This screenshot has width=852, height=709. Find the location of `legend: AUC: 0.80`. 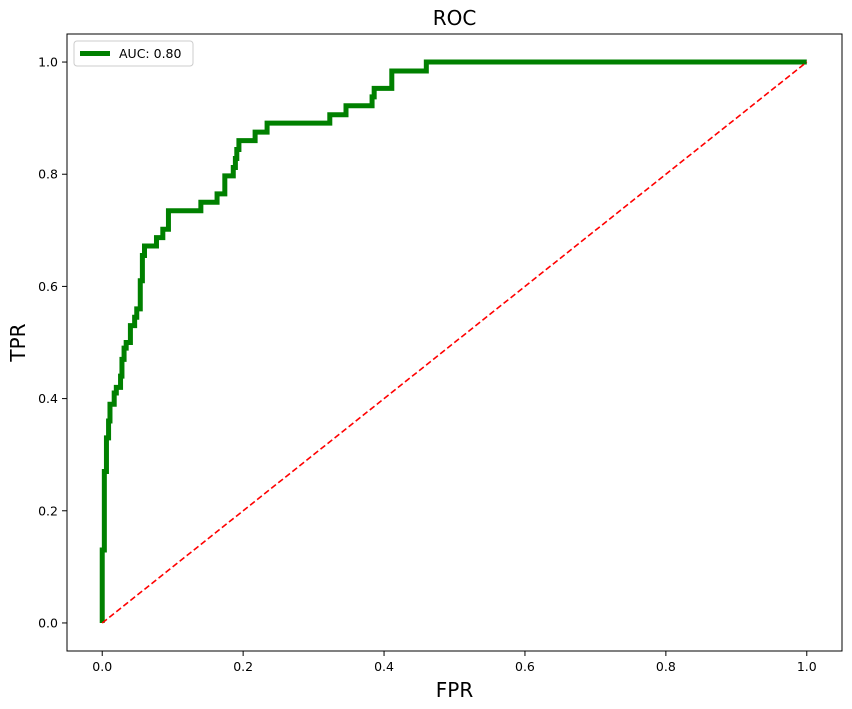

legend: AUC: 0.80 is located at coordinates (133, 53).